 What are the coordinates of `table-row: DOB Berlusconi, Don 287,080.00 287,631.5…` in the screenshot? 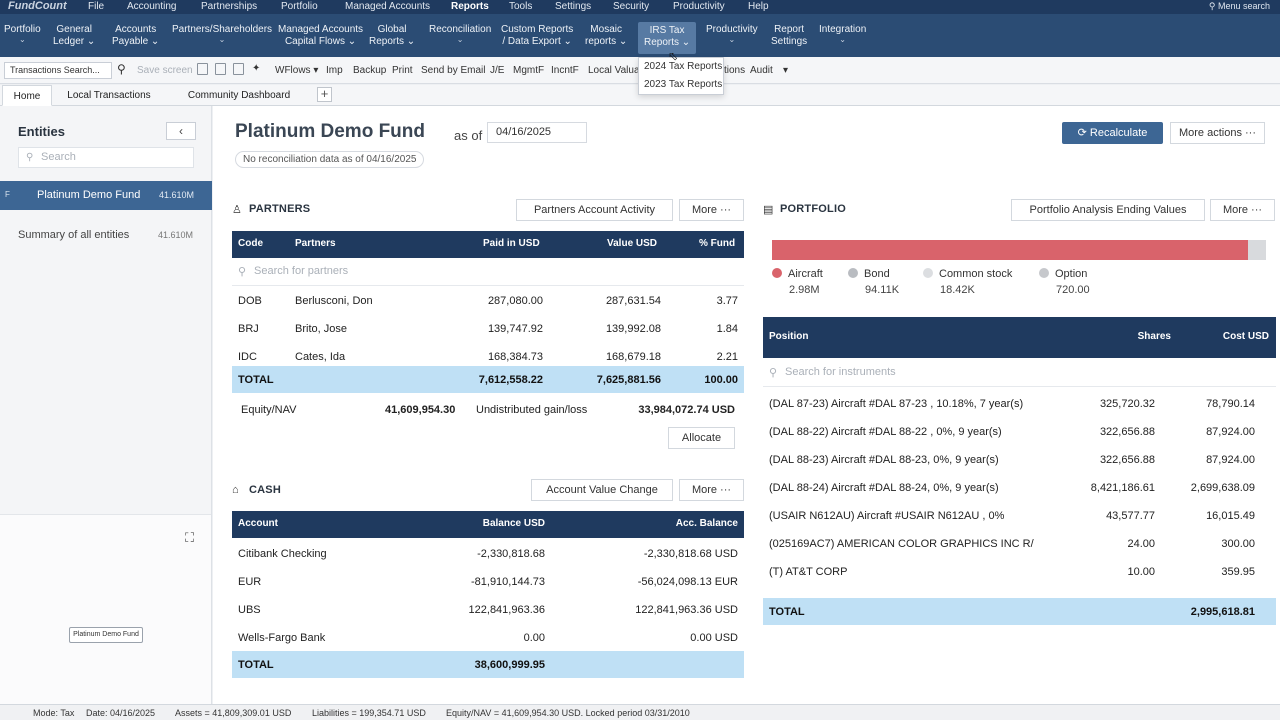 It's located at (488, 301).